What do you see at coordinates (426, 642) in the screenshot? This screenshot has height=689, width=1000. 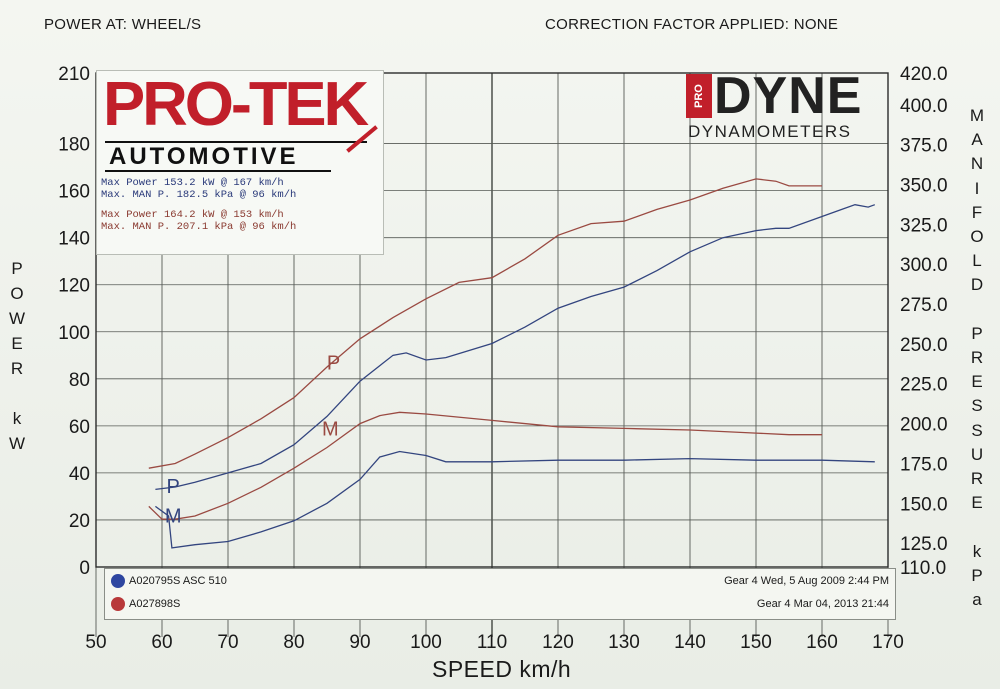 I see `x-tick-label: 100` at bounding box center [426, 642].